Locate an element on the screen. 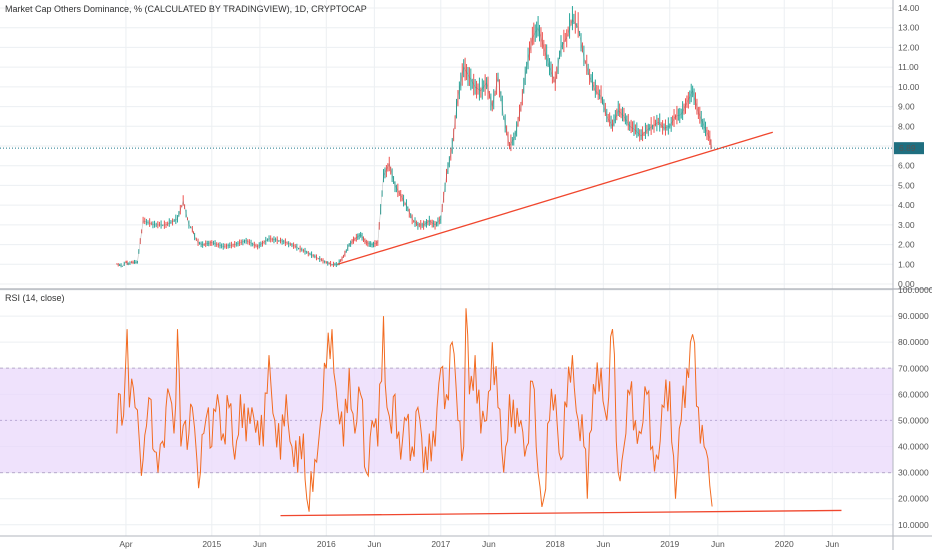 This screenshot has height=555, width=932. price-axis-label: 14.00 is located at coordinates (909, 8).